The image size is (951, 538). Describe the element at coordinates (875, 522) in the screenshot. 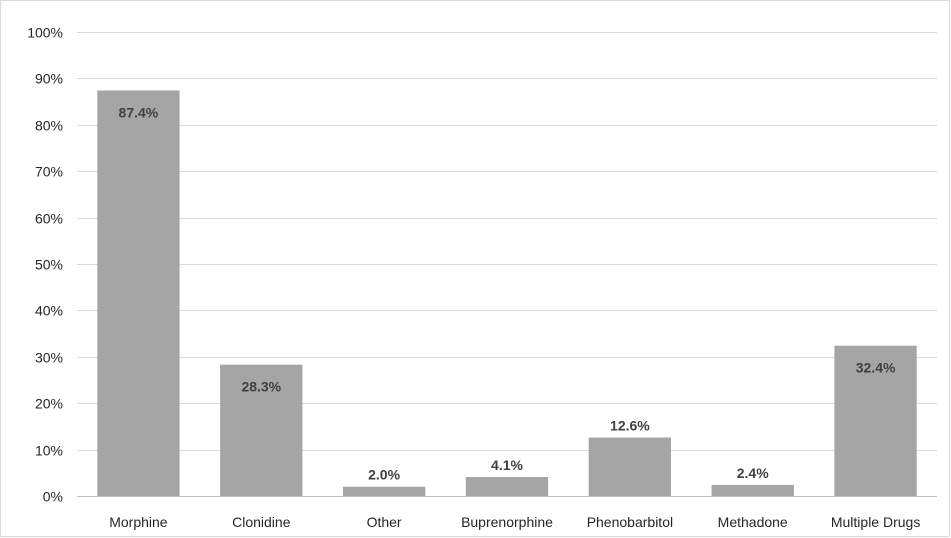

I see `x-tick-label: Multiple Drugs` at that location.